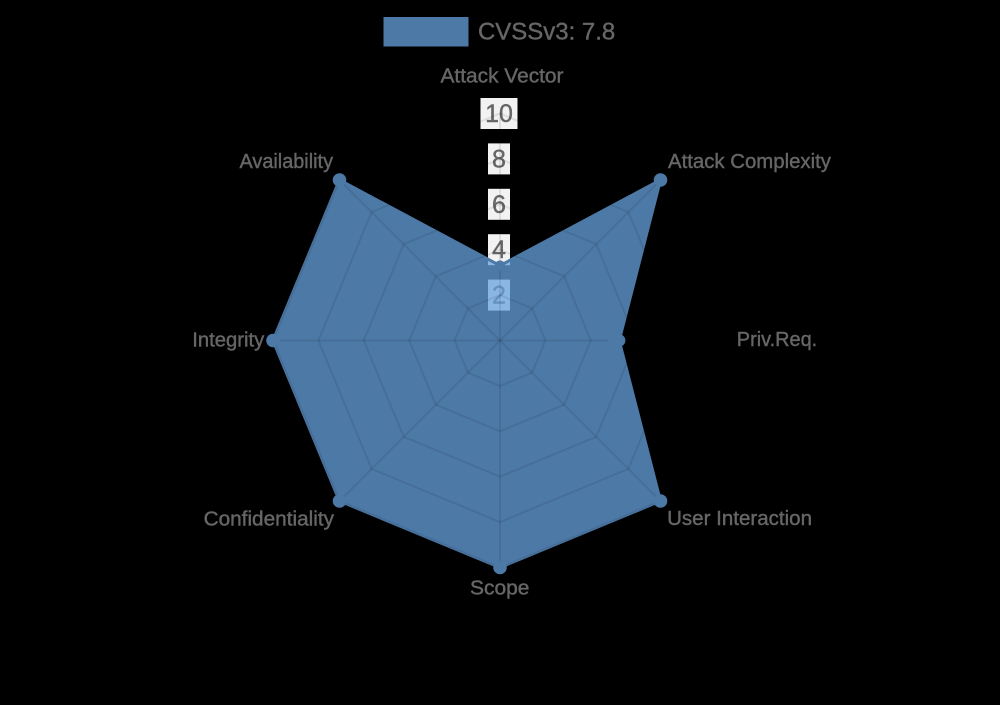 Image resolution: width=1000 pixels, height=705 pixels. What do you see at coordinates (499, 205) in the screenshot?
I see `svg-text: 6` at bounding box center [499, 205].